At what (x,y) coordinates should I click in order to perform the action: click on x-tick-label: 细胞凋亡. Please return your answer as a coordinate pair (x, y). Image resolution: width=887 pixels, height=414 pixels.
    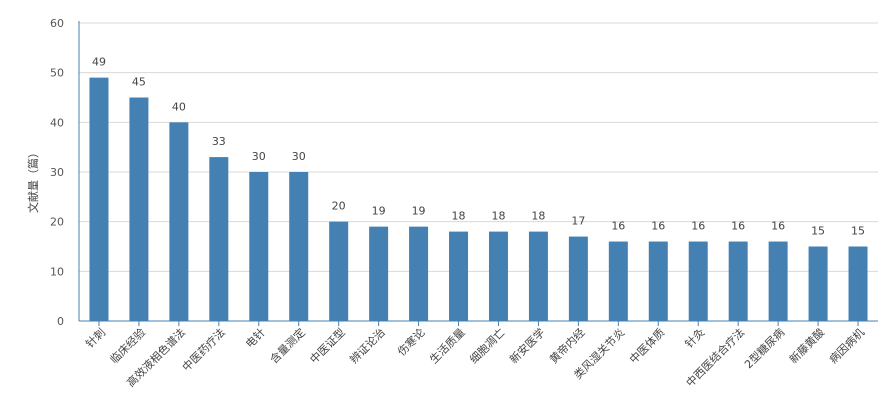
    Looking at the image, I should click on (487, 345).